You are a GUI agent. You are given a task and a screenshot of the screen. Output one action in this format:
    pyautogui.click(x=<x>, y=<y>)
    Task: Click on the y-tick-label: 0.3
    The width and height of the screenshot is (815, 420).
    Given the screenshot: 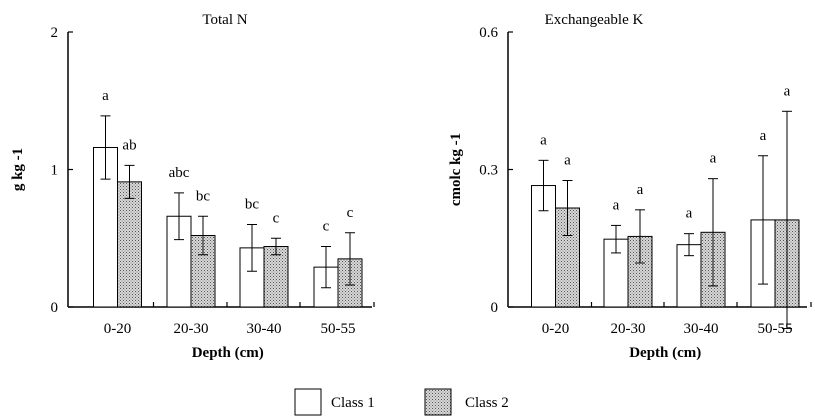 What is the action you would take?
    pyautogui.click(x=488, y=171)
    